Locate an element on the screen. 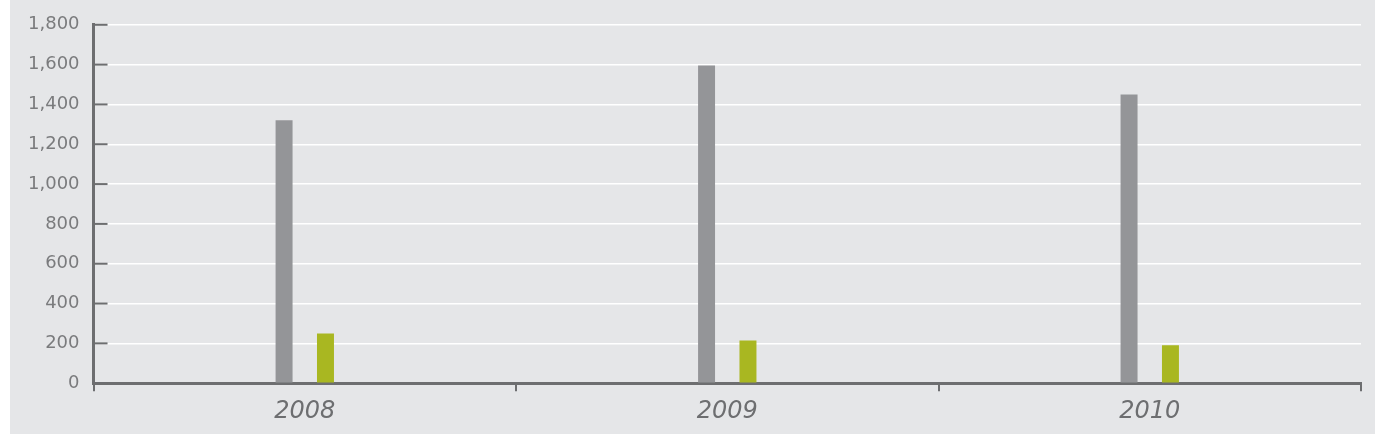 This screenshot has height=434, width=1375. x-tick-label: 2008 is located at coordinates (305, 409).